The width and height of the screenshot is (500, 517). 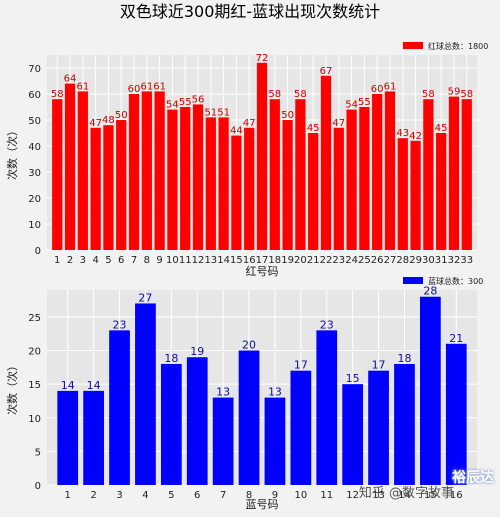 What do you see at coordinates (121, 260) in the screenshot?
I see `red-x-tick-label: 6` at bounding box center [121, 260].